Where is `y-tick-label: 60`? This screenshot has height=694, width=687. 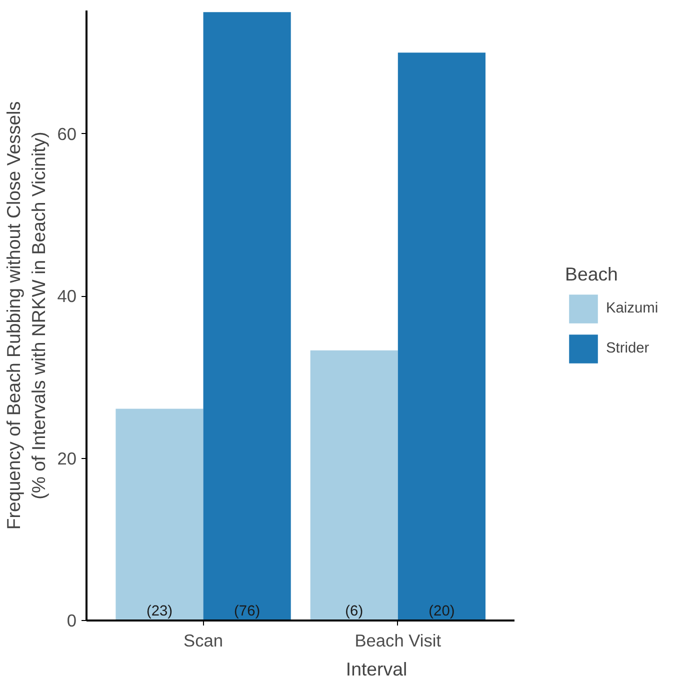 y-tick-label: 60 is located at coordinates (67, 134).